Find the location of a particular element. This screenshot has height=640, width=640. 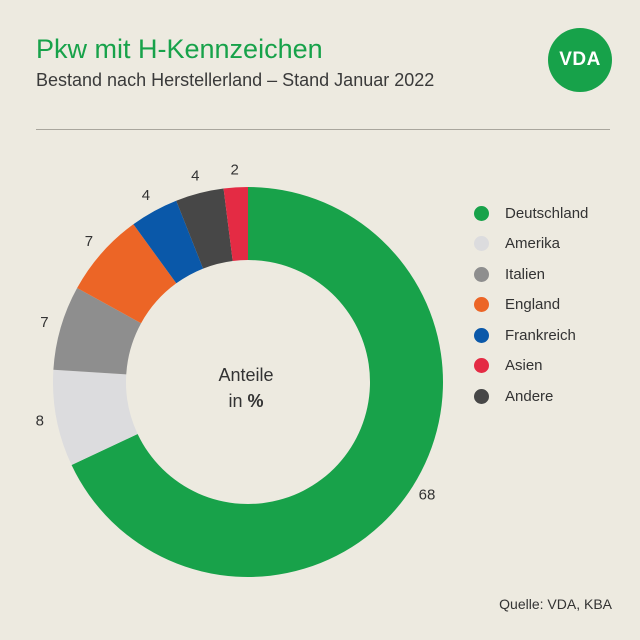

center-label-line2: in % is located at coordinates (246, 401).